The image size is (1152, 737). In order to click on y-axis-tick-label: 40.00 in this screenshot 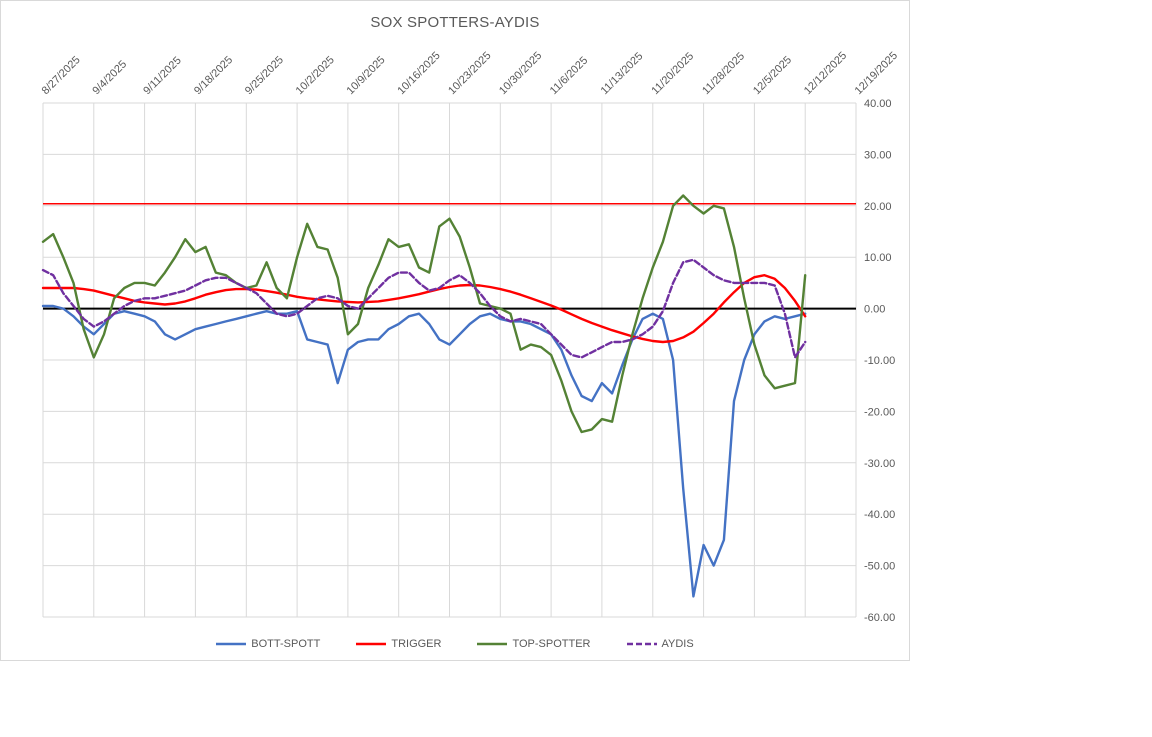, I will do `click(878, 104)`.